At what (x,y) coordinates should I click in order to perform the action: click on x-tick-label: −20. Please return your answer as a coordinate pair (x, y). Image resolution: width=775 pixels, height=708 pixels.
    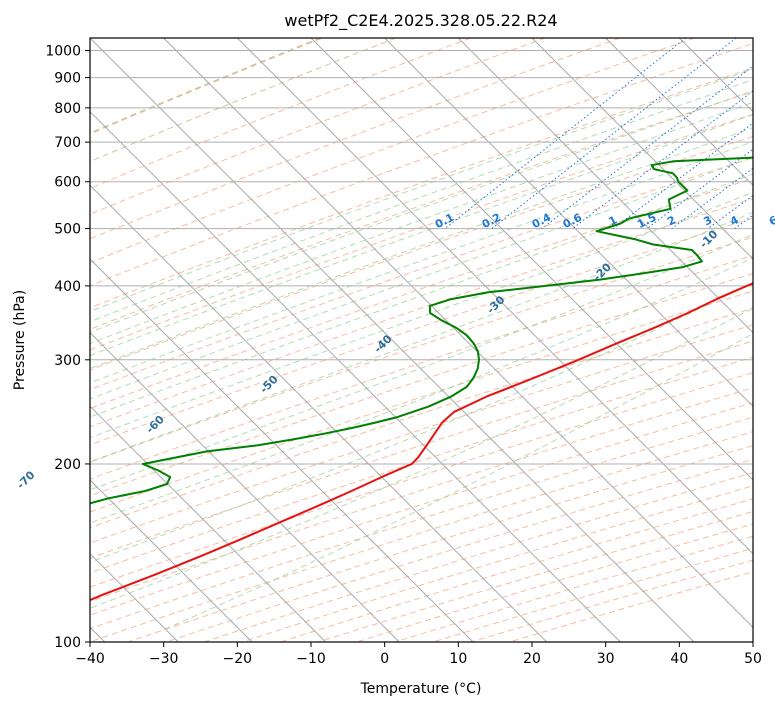
    Looking at the image, I should click on (238, 659).